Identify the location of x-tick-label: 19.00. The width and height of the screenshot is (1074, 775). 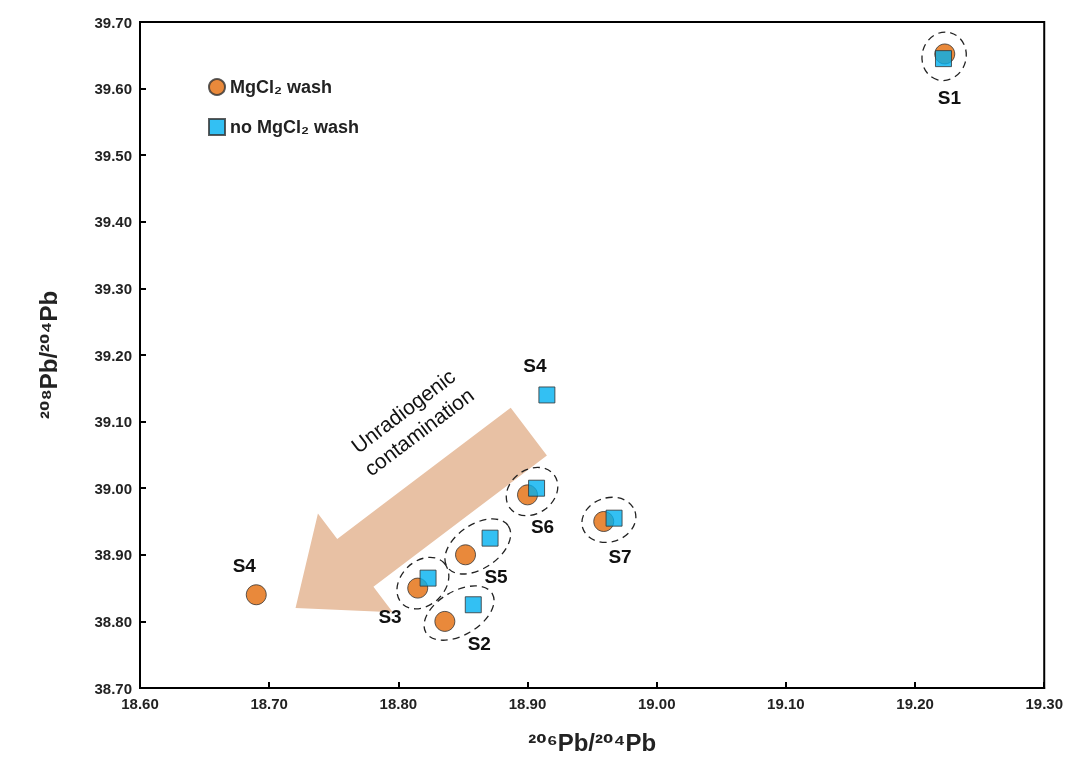
(656, 703).